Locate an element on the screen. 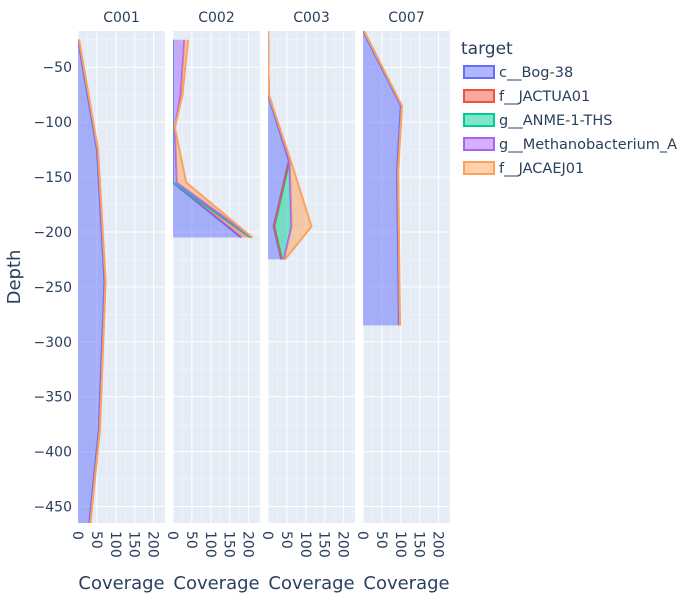  legend-item: f__JACTUA01 is located at coordinates (526, 97).